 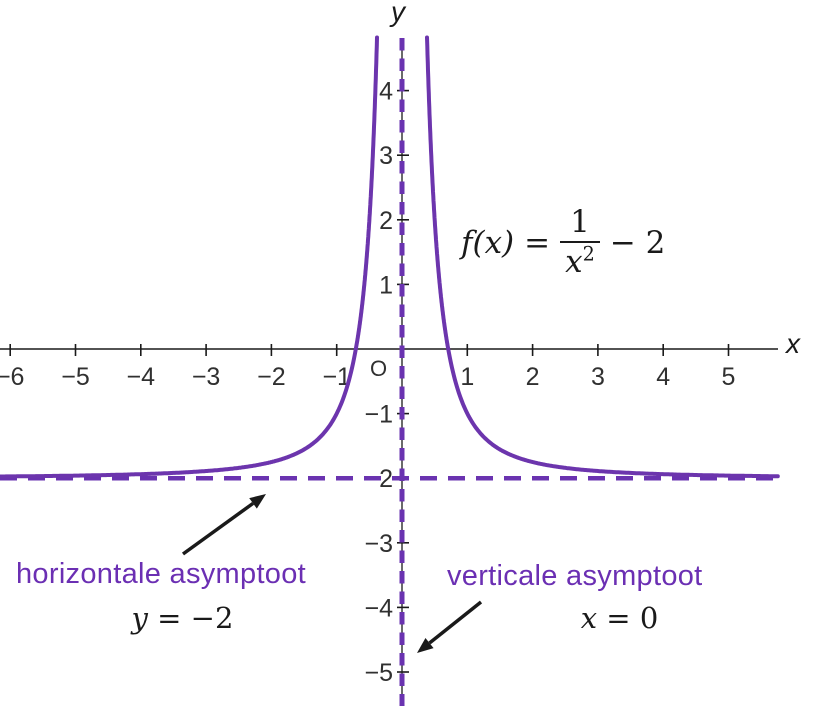 What do you see at coordinates (533, 377) in the screenshot?
I see `x-tick-label: 2` at bounding box center [533, 377].